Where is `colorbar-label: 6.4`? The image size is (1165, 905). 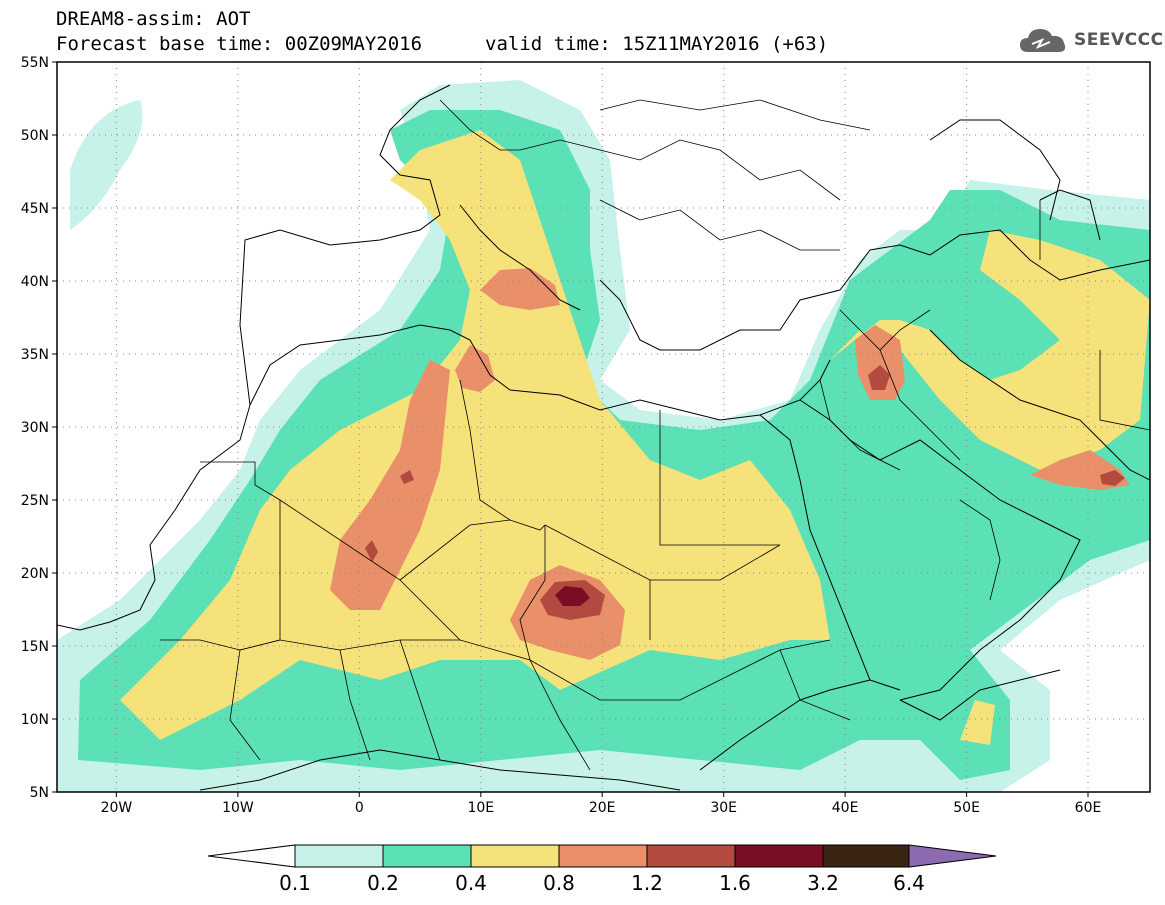
colorbar-label: 6.4 is located at coordinates (909, 883).